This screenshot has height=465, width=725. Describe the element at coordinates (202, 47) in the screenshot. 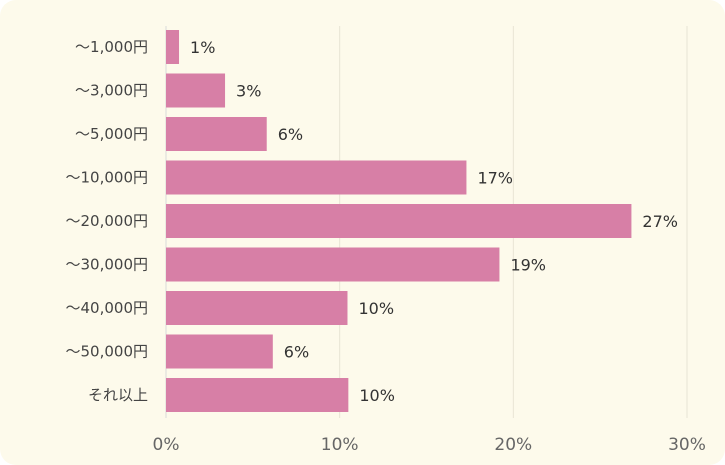

I see `value-label: 1%` at that location.